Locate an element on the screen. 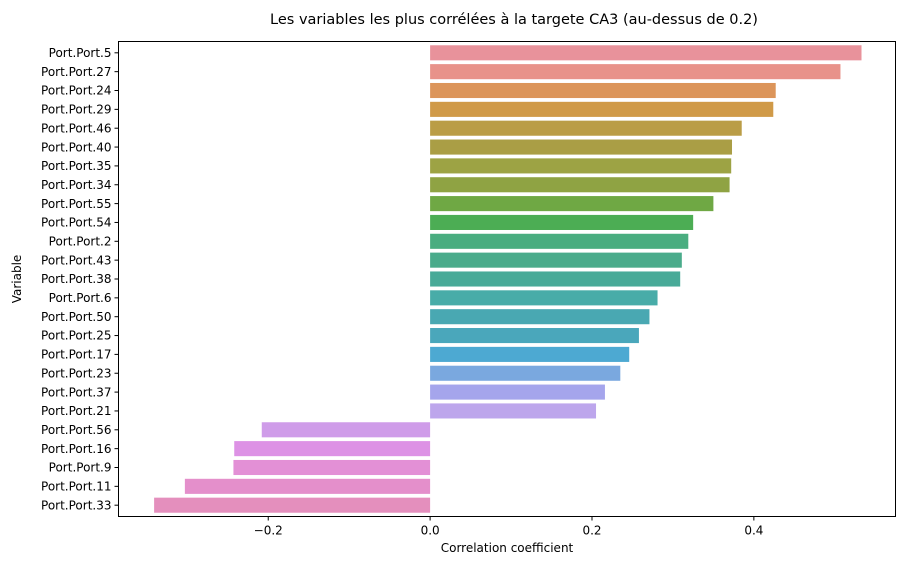 The width and height of the screenshot is (906, 564). y-tick-label: Port.Port.38 is located at coordinates (76, 279).